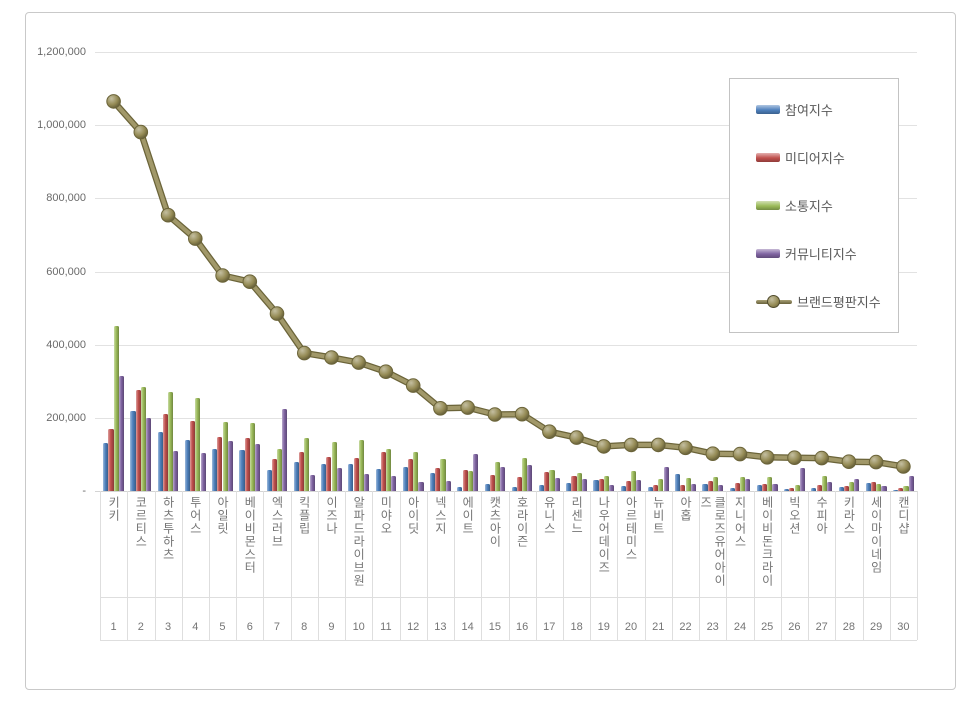  Describe the element at coordinates (440, 627) in the screenshot. I see `category-rank-label: 13` at that location.